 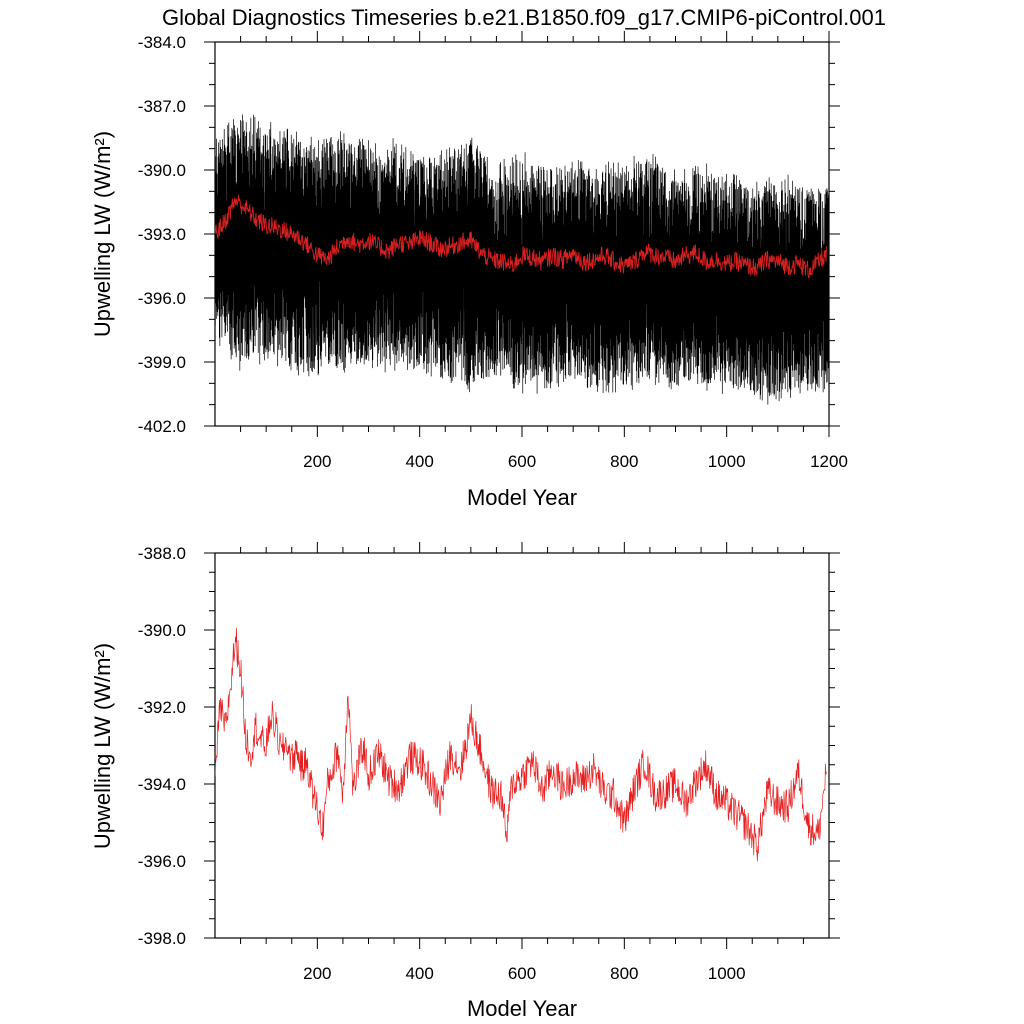 What do you see at coordinates (162, 42) in the screenshot?
I see `y-tick-label: -384.0` at bounding box center [162, 42].